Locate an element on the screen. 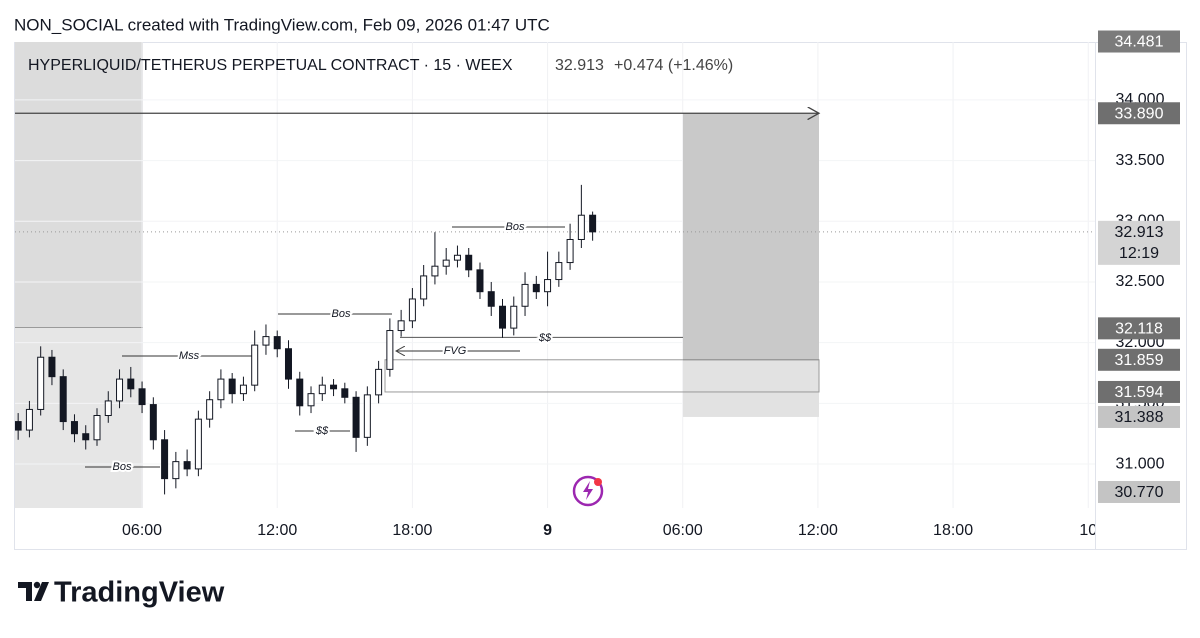  fvg-box is located at coordinates (602, 376).